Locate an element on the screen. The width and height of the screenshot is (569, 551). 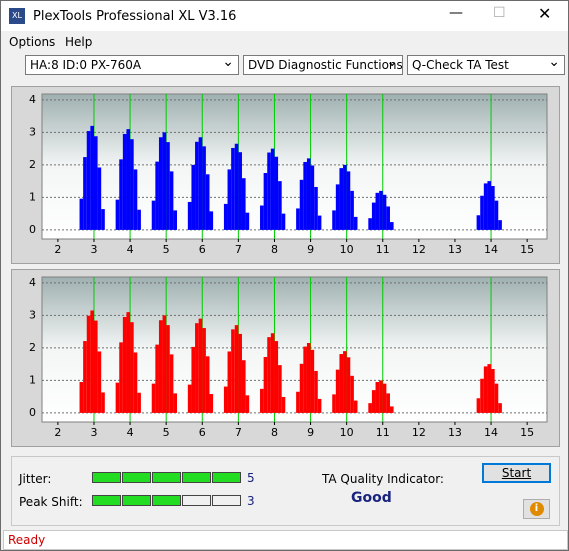
function-select: DVD Diagnostic Functions is located at coordinates (323, 65).